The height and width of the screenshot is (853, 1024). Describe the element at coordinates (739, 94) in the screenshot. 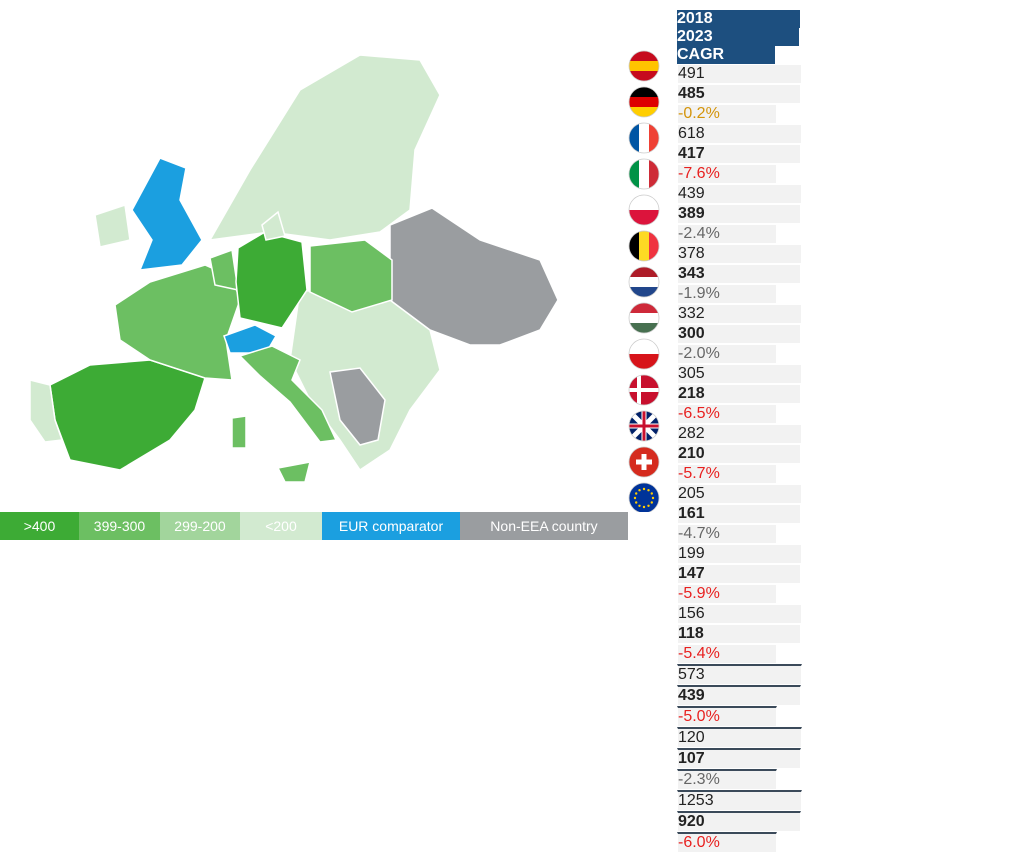

I see `table-cell: 485` at that location.